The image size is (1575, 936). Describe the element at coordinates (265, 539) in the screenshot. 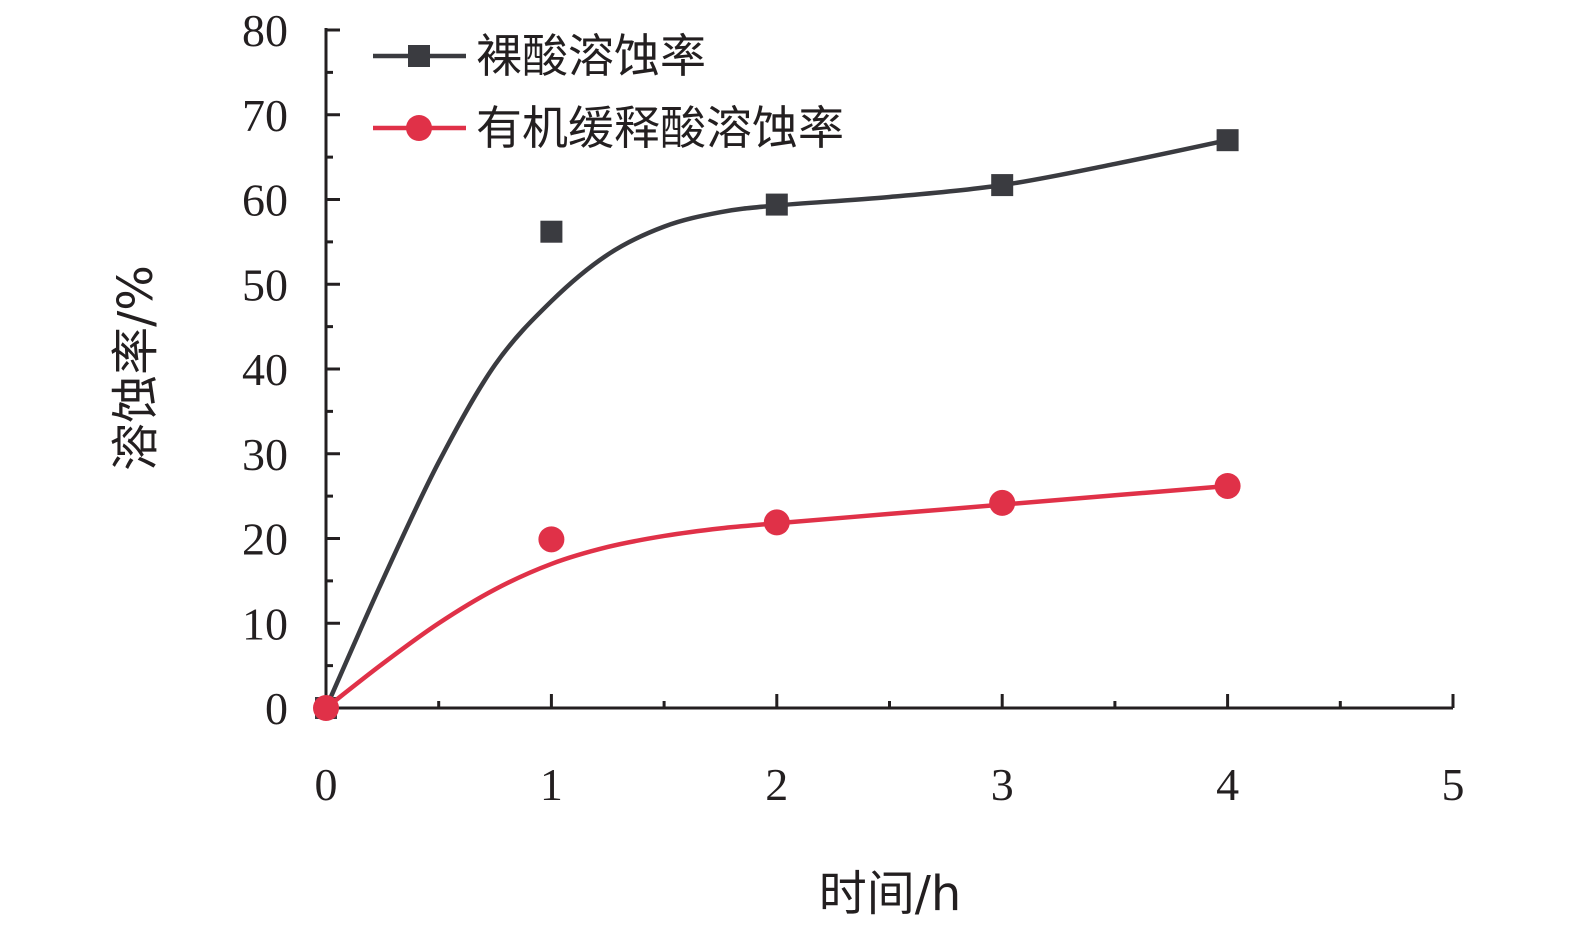

I see `y-tick-label: 20` at that location.